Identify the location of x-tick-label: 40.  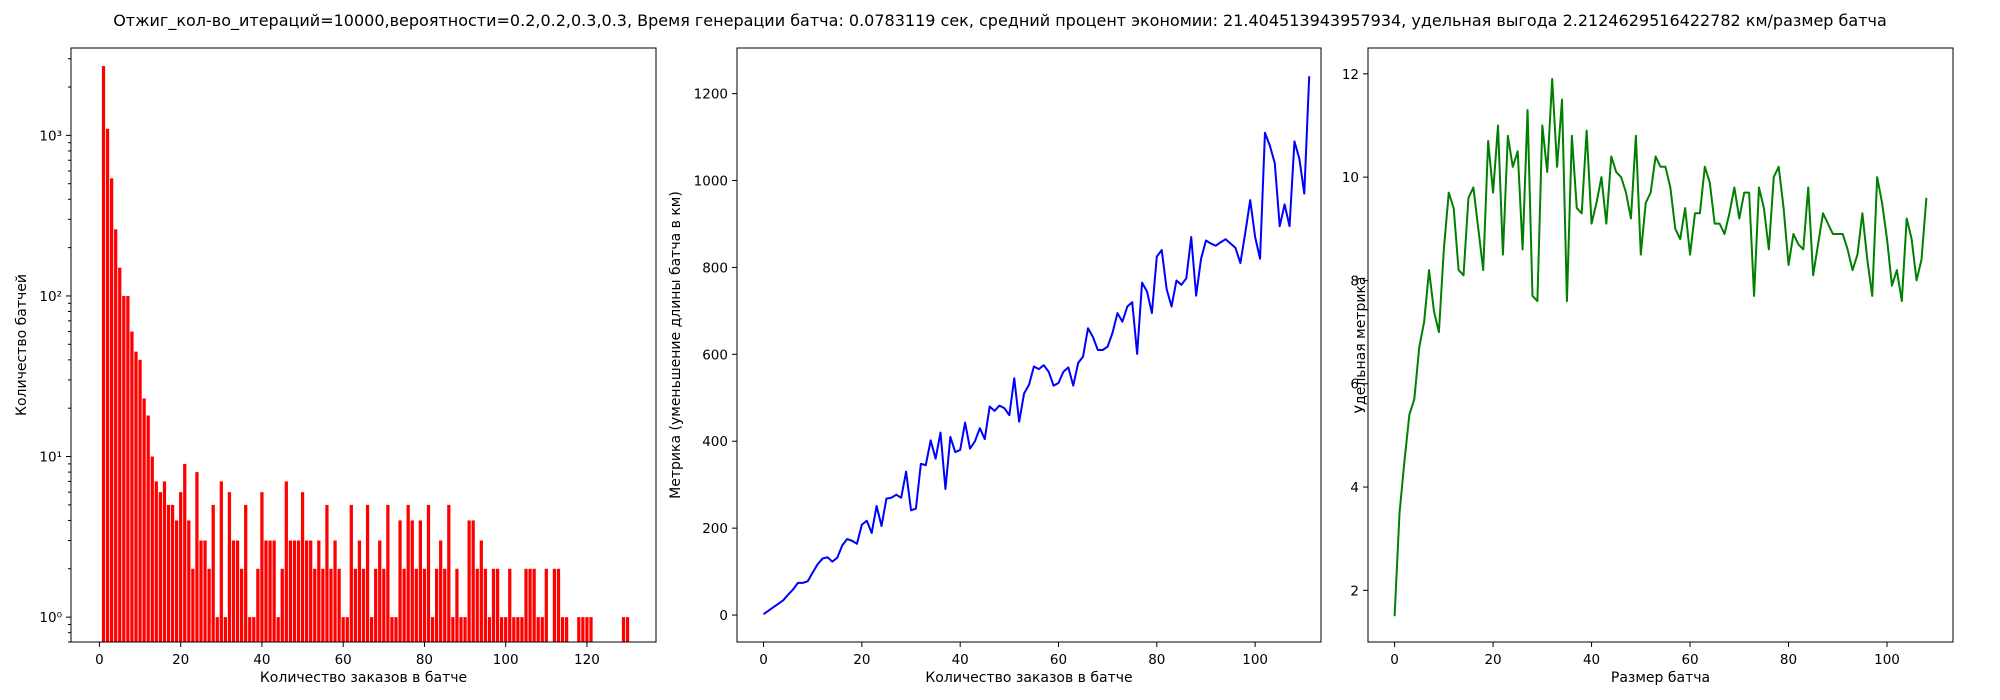
(261, 660).